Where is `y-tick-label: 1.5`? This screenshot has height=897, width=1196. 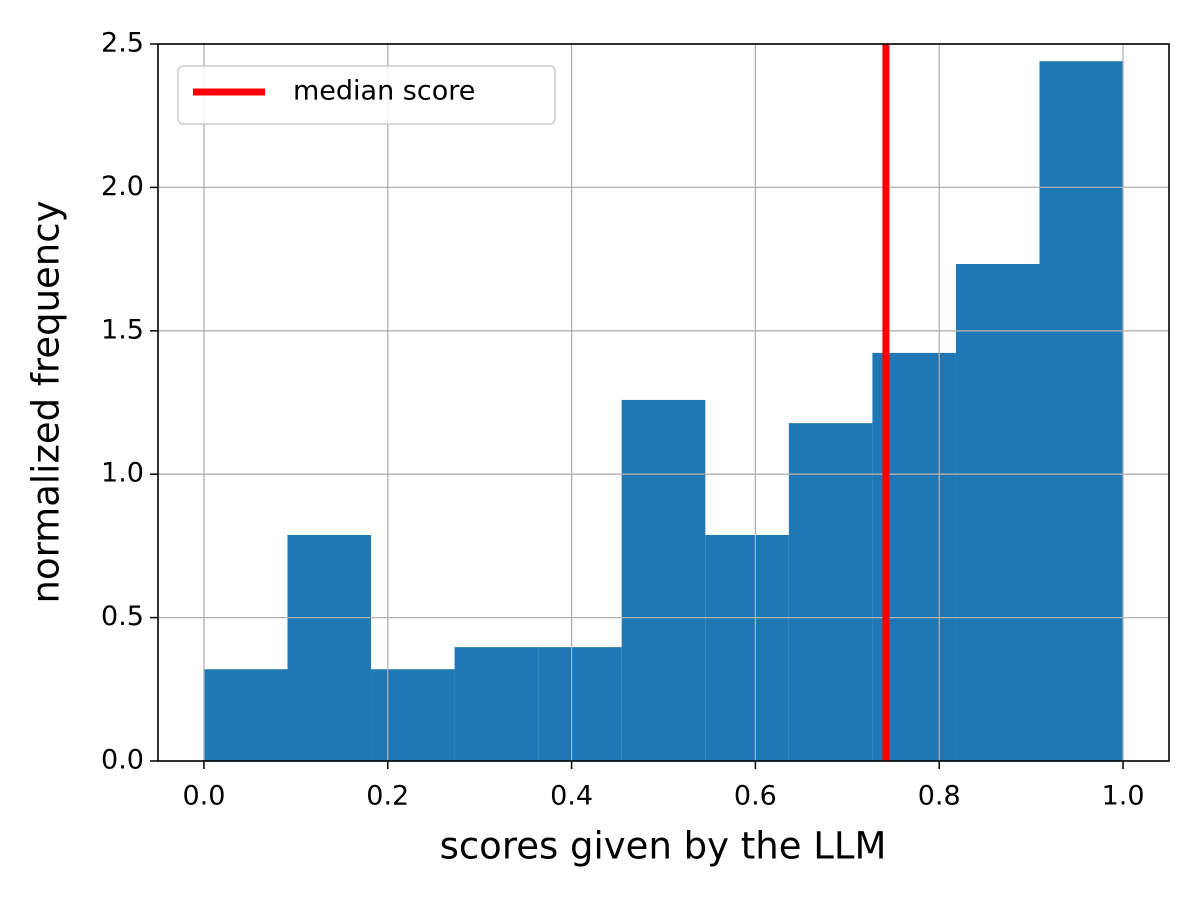
y-tick-label: 1.5 is located at coordinates (122, 329).